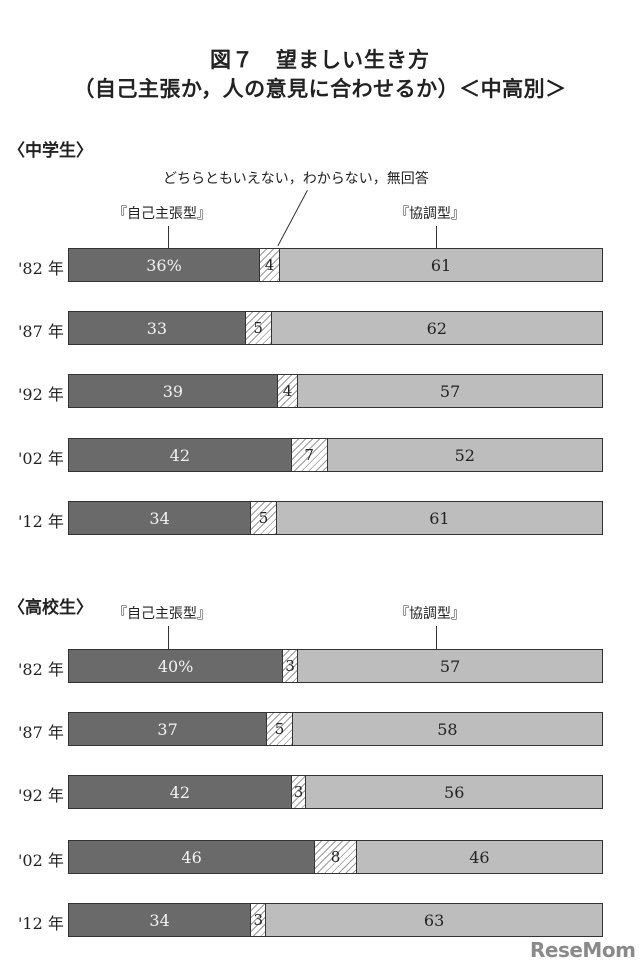  What do you see at coordinates (320, 60) in the screenshot?
I see `chart-title-line1: 図７ 望ましい生き方` at bounding box center [320, 60].